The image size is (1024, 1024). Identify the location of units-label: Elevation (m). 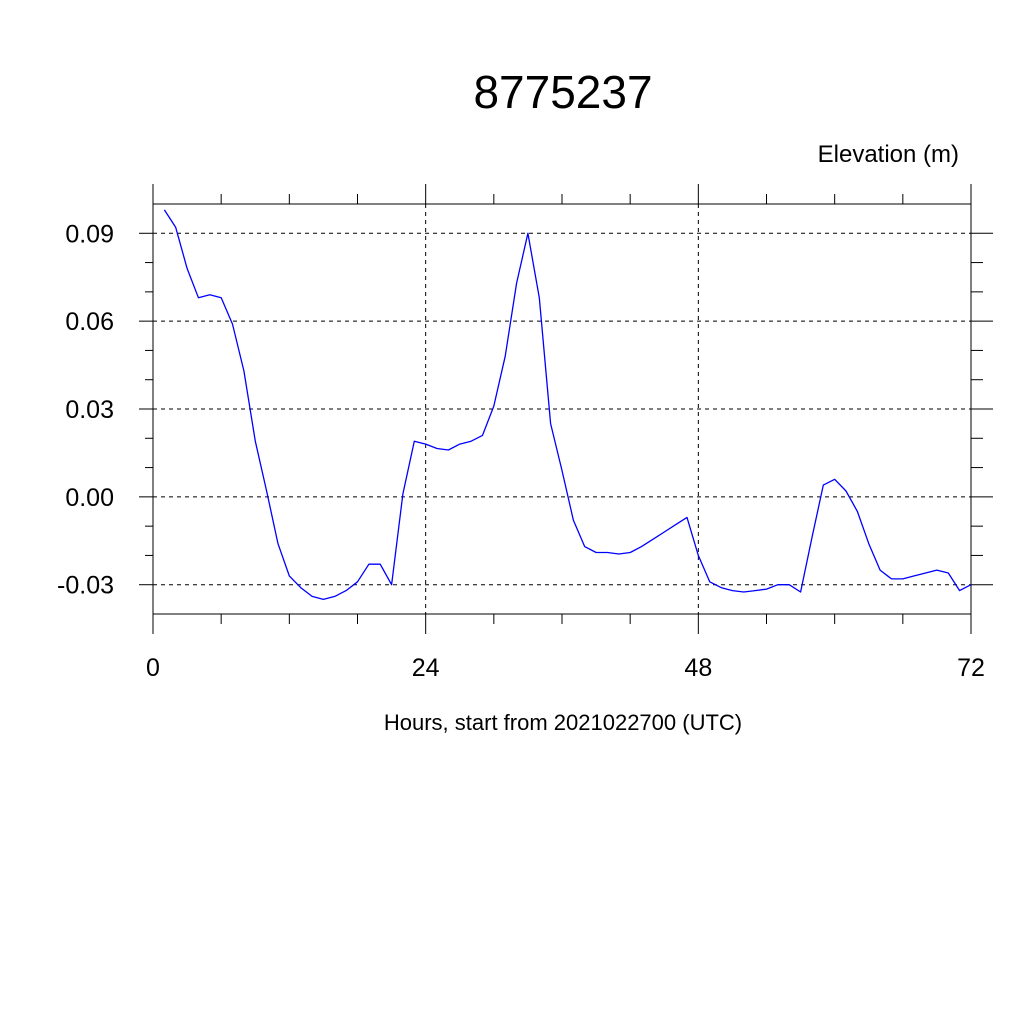
(888, 154).